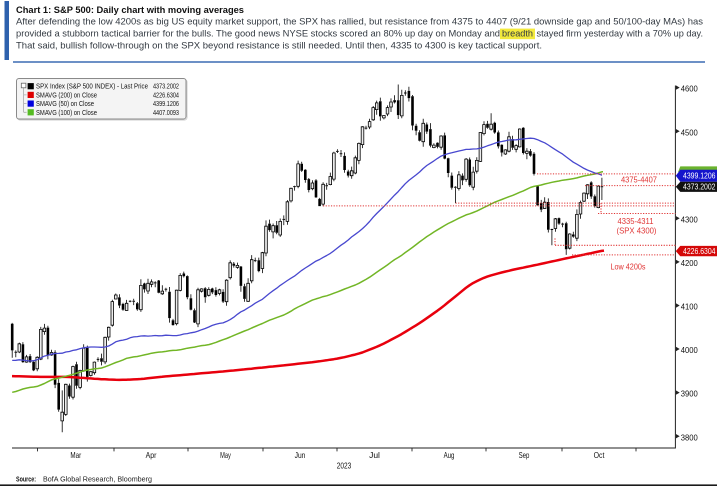 The width and height of the screenshot is (717, 491). Describe the element at coordinates (517, 33) in the screenshot. I see `svg-text: breadth` at that location.